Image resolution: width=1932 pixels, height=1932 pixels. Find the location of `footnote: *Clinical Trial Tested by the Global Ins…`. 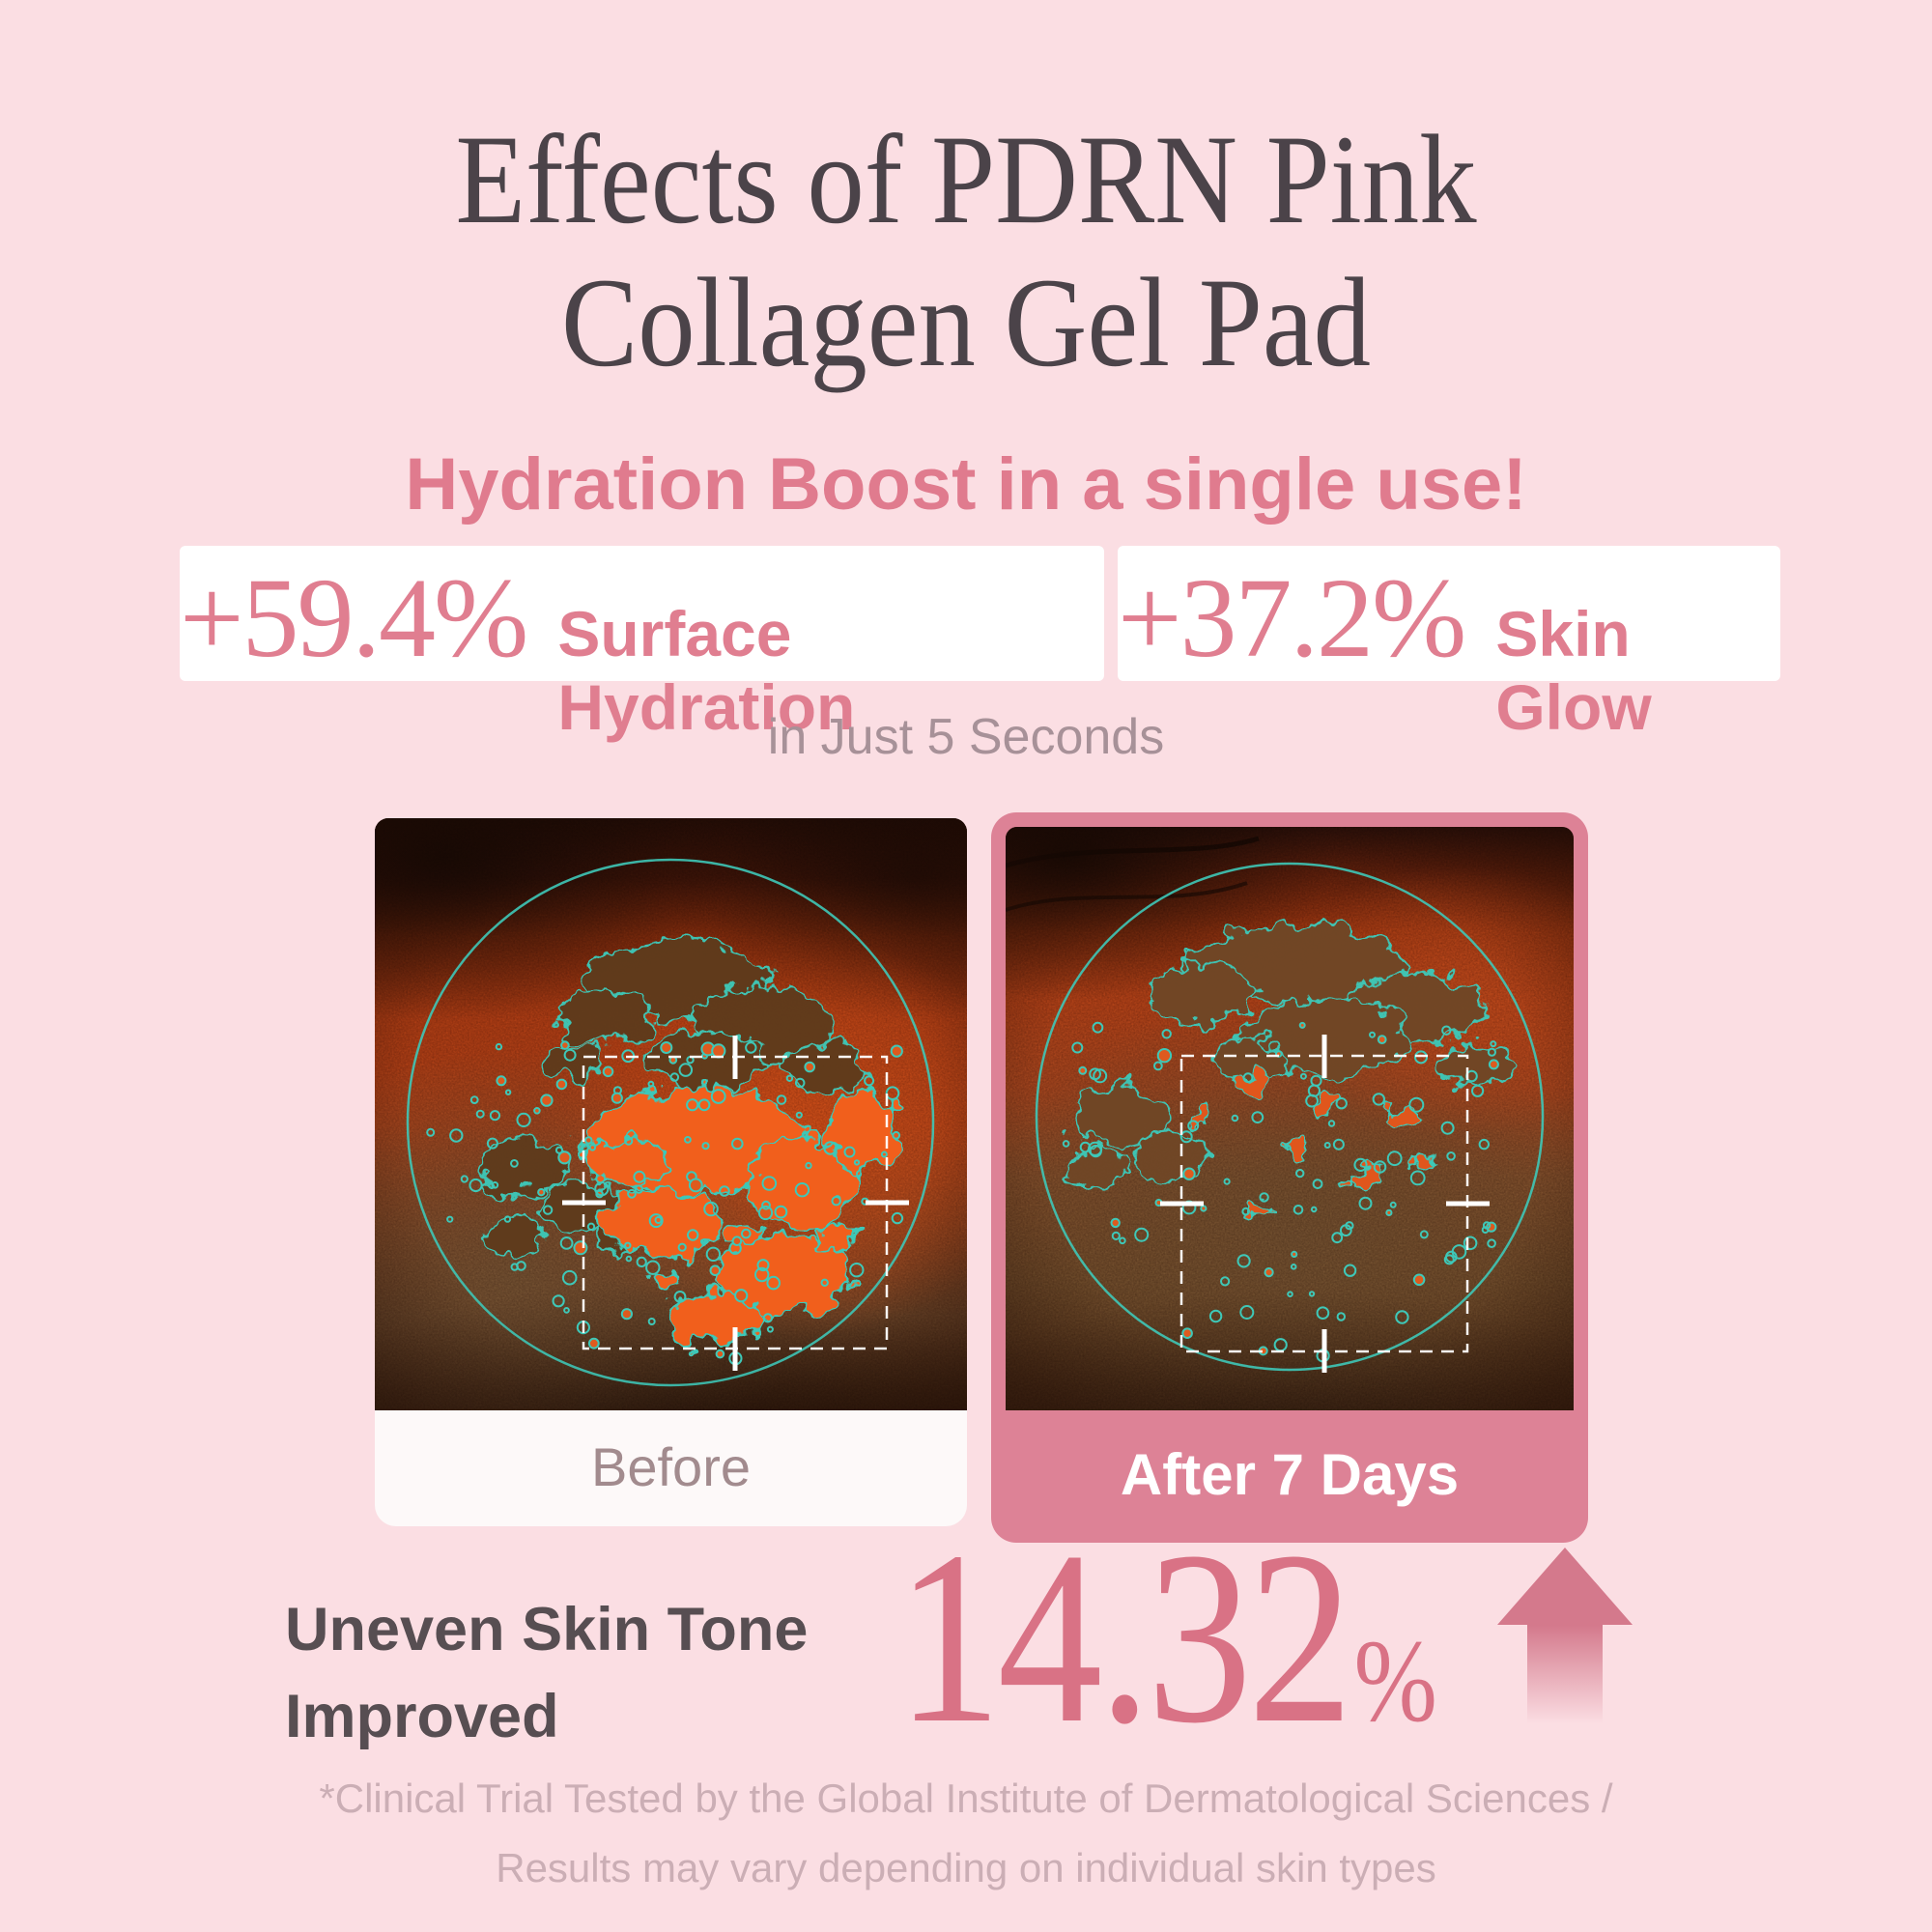

footnote: *Clinical Trial Tested by the Global Ins… is located at coordinates (966, 1833).